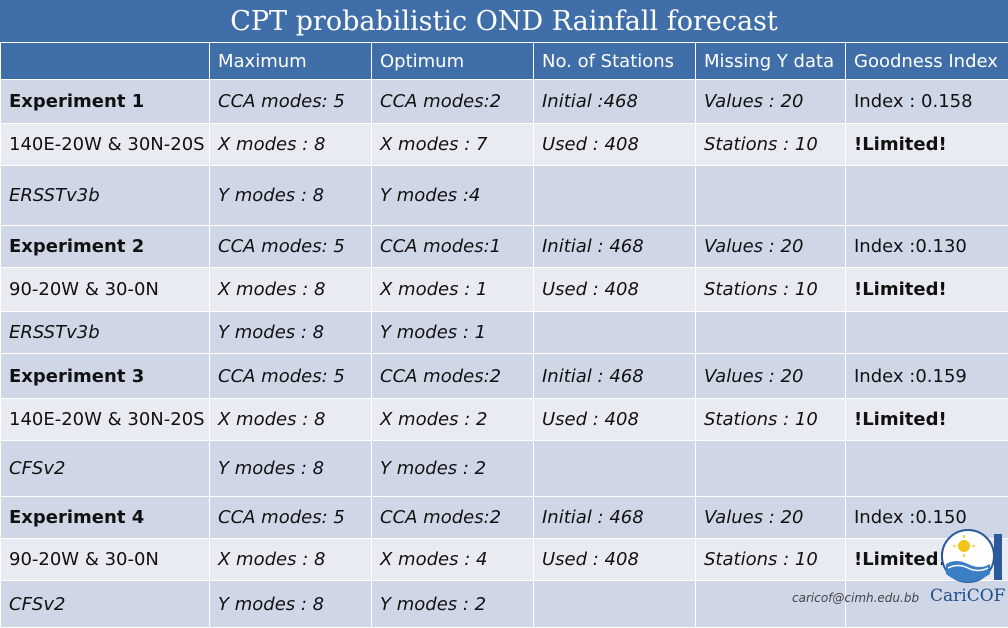 The image size is (1008, 628). I want to click on table-cell: Y modes :4, so click(453, 196).